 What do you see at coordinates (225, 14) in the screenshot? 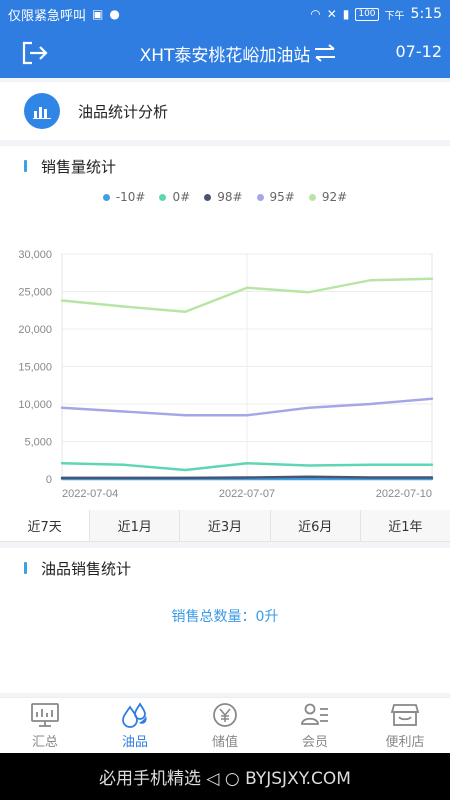
I see `status-bar: 仅限紧急呼叫 ▣ ● ◠ ✕ ▮ 100 下午 5:15` at bounding box center [225, 14].